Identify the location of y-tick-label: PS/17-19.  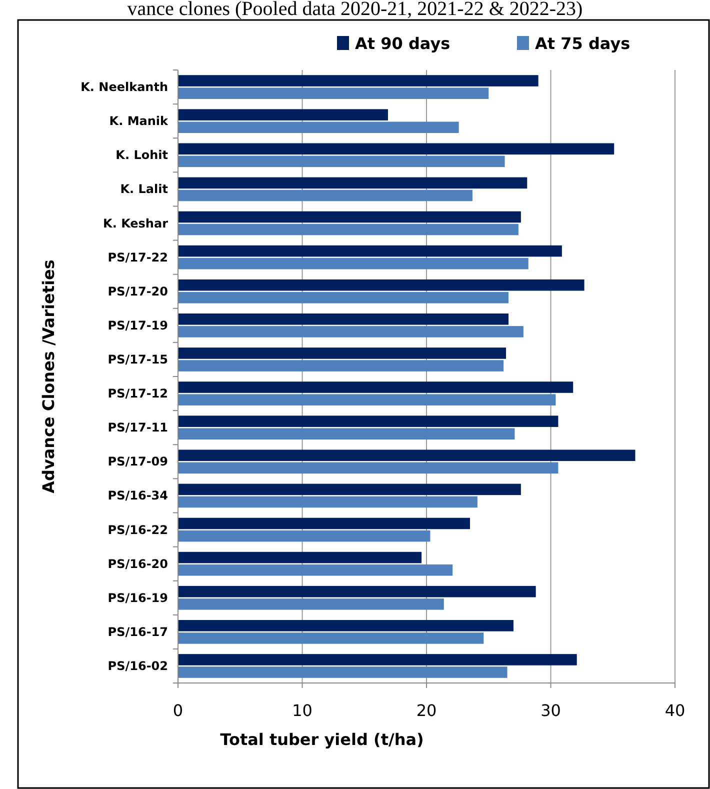
(138, 325).